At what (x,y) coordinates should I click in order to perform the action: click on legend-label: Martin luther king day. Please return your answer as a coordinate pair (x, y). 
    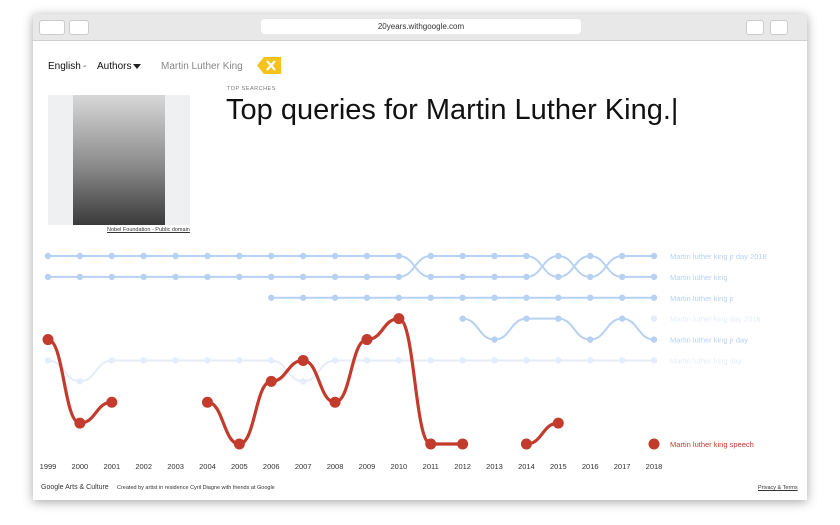
    Looking at the image, I should click on (706, 360).